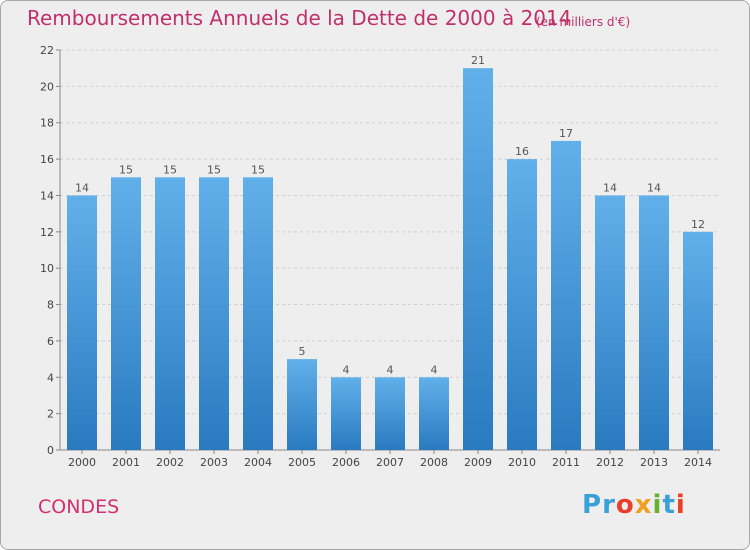  What do you see at coordinates (346, 413) in the screenshot?
I see `bar-2006` at bounding box center [346, 413].